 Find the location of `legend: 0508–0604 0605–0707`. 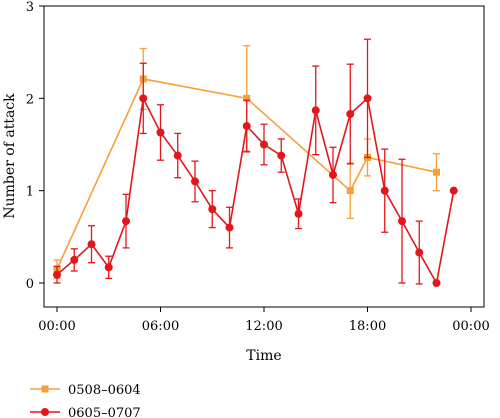

legend: 0508–0604 0605–0707 is located at coordinates (85, 400).